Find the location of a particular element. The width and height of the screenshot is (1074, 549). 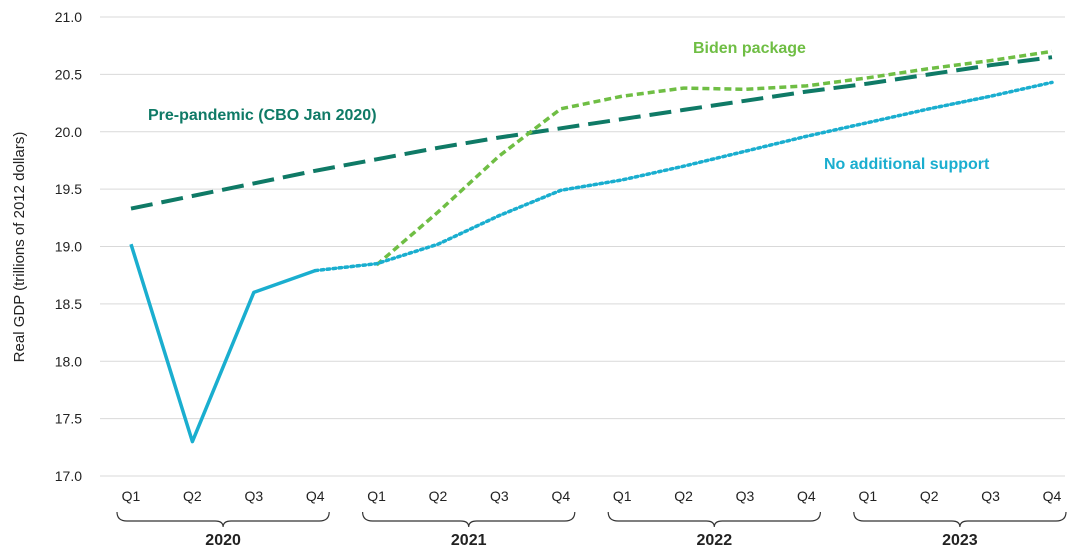

y-tick-label: 17.5 is located at coordinates (68, 419).